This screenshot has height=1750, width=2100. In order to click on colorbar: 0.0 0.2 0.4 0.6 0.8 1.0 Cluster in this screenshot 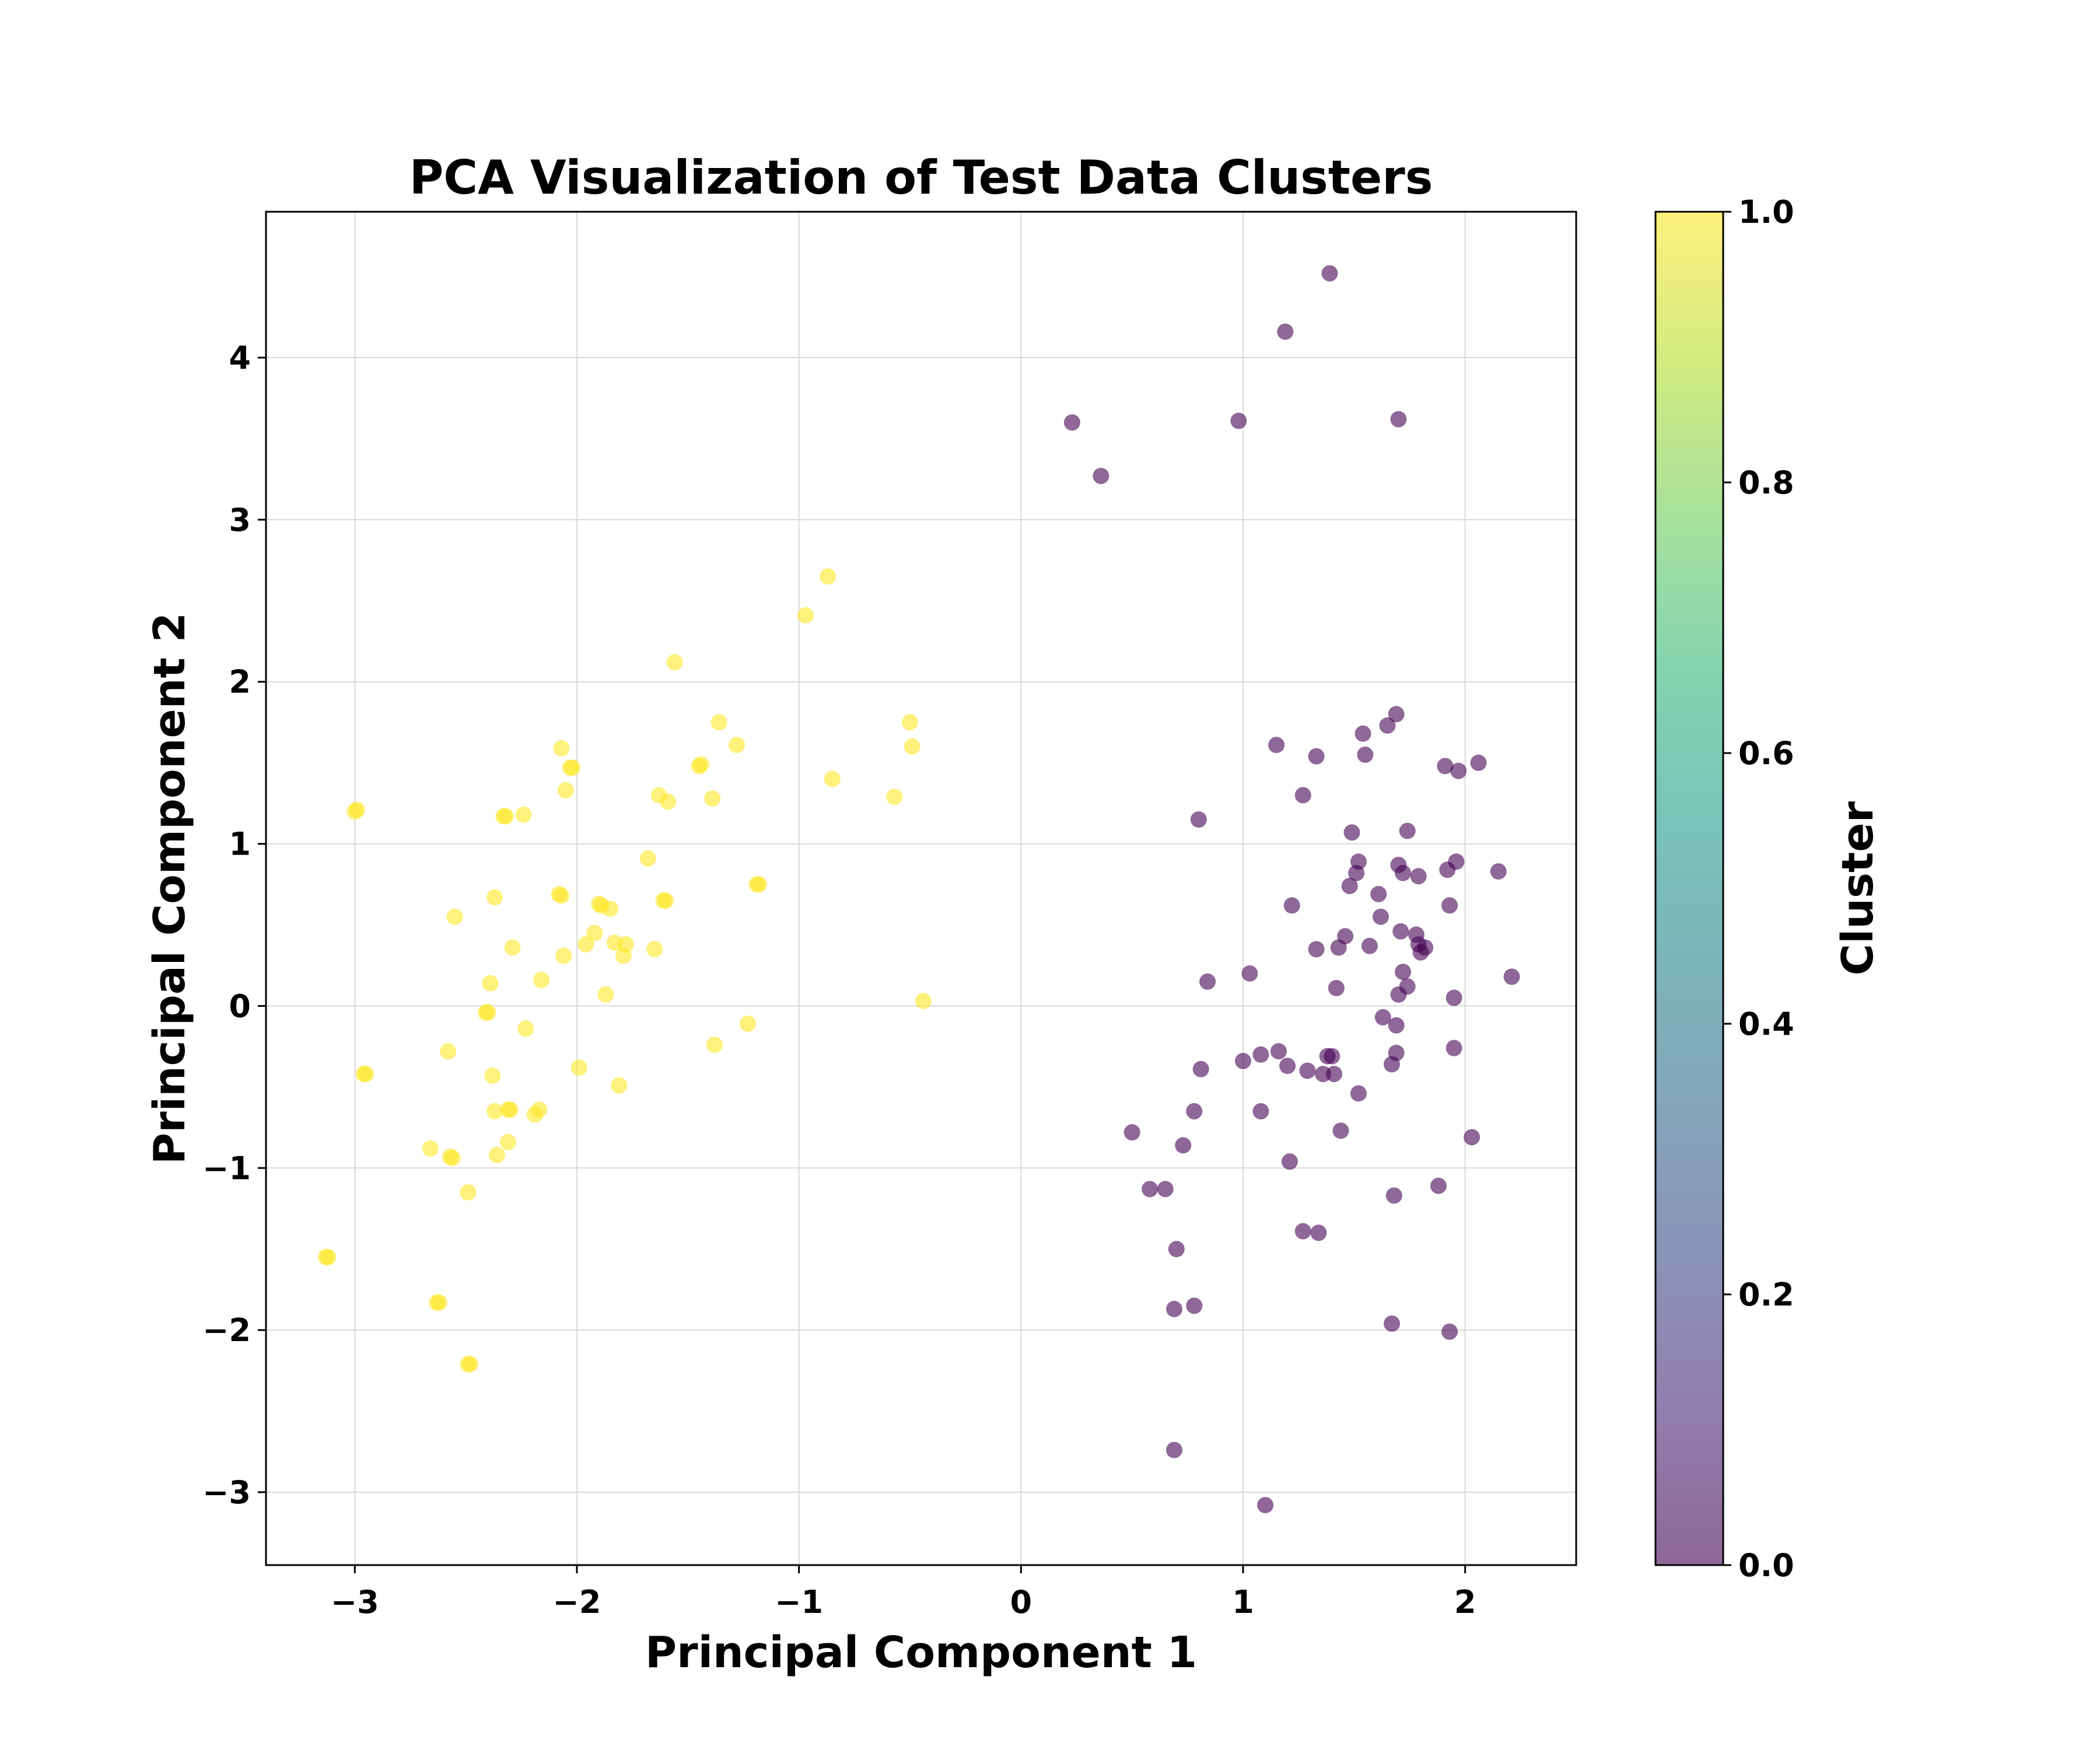, I will do `click(1768, 889)`.